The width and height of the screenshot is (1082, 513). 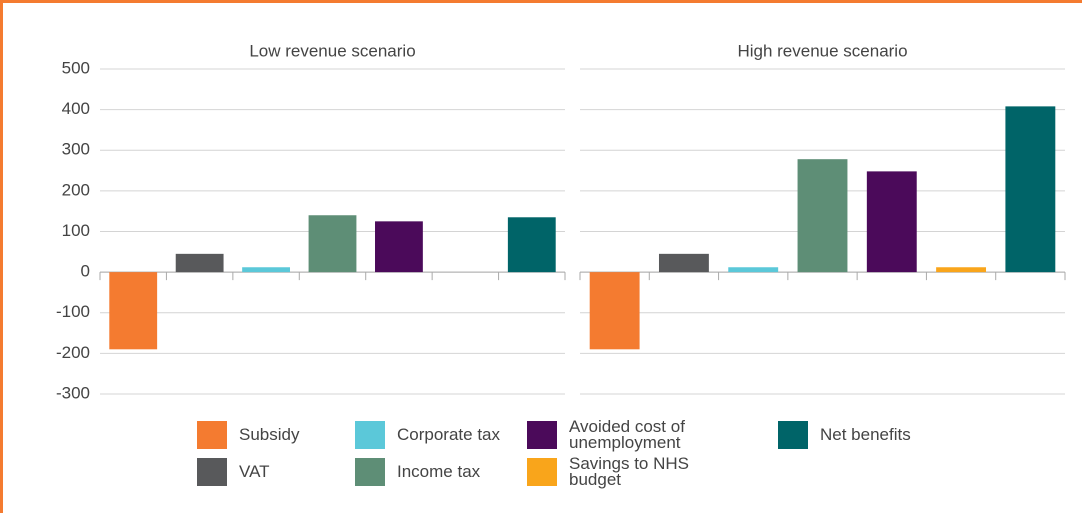 What do you see at coordinates (76, 189) in the screenshot?
I see `y-tick-label: 200` at bounding box center [76, 189].